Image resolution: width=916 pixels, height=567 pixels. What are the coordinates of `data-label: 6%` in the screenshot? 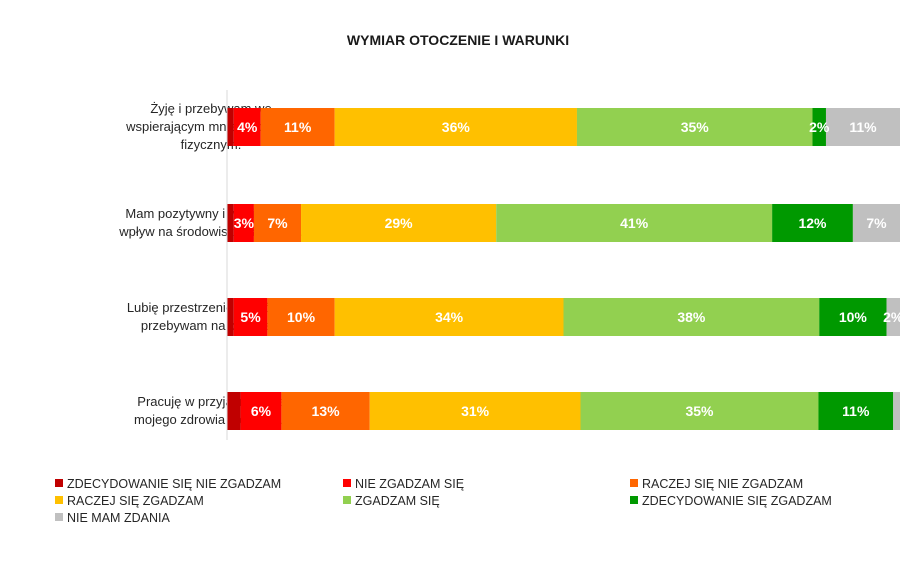 It's located at (261, 411).